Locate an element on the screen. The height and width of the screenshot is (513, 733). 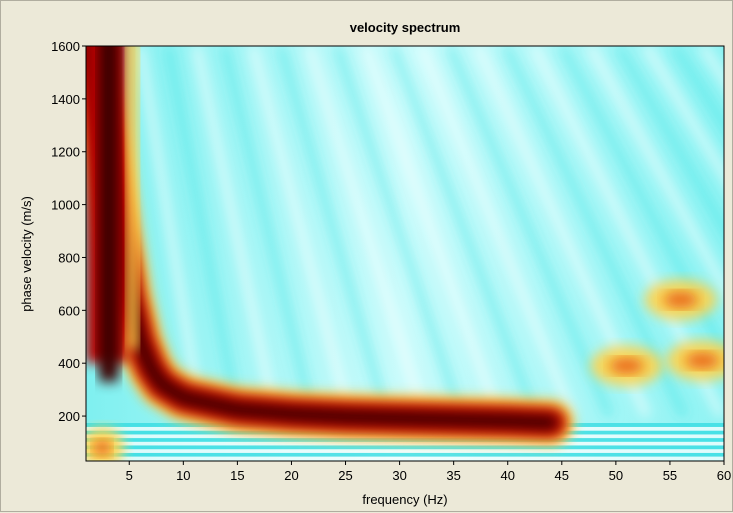
y-tick-label: 1000 is located at coordinates (65, 205).